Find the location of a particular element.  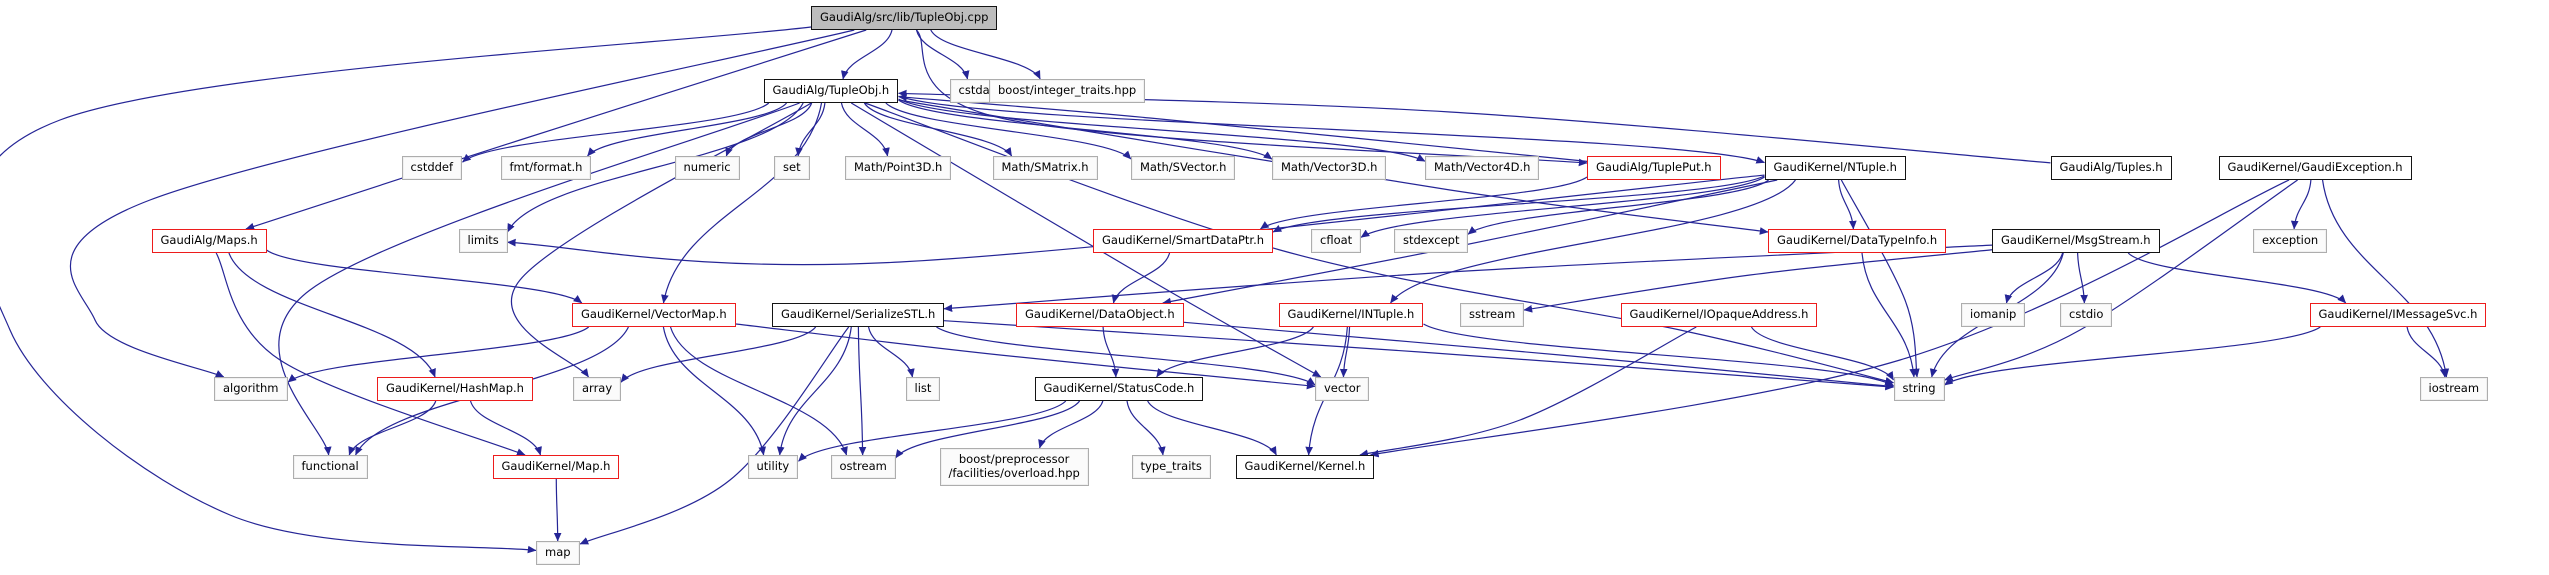

node-vector4d: Math/Vector4D.h is located at coordinates (1482, 168).